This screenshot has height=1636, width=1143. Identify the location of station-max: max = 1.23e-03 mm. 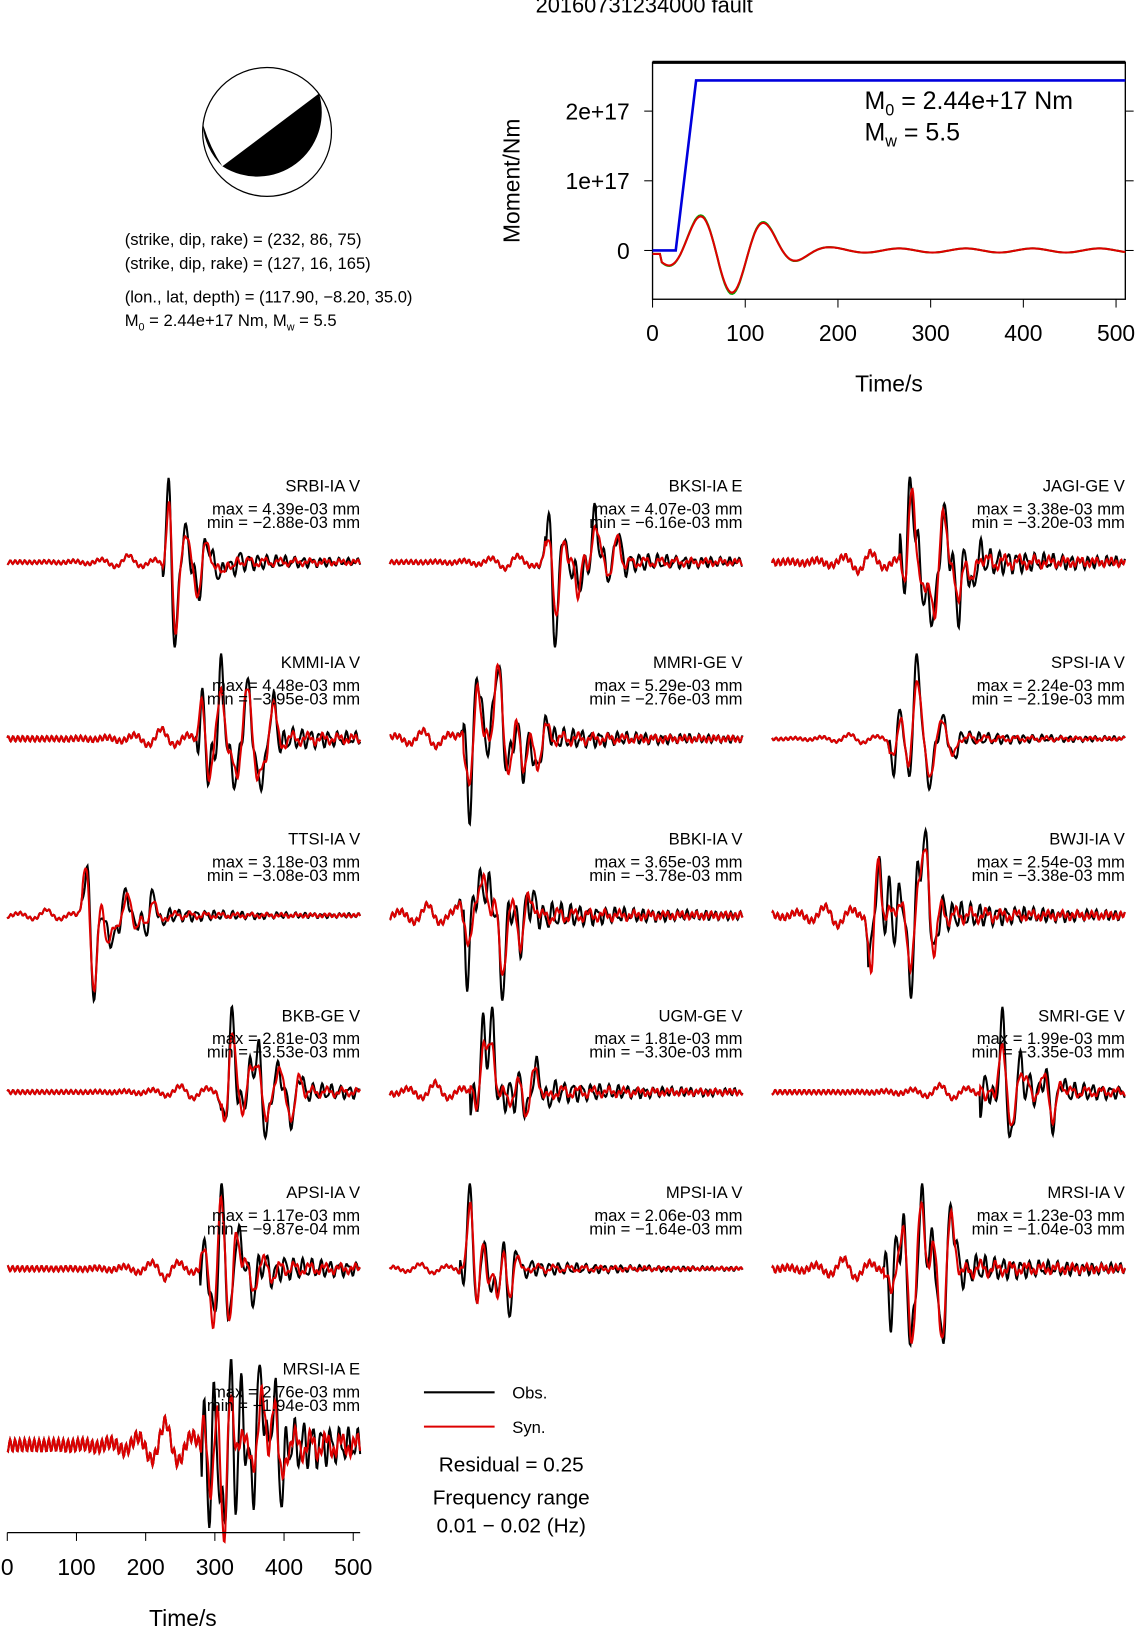
(1051, 1215).